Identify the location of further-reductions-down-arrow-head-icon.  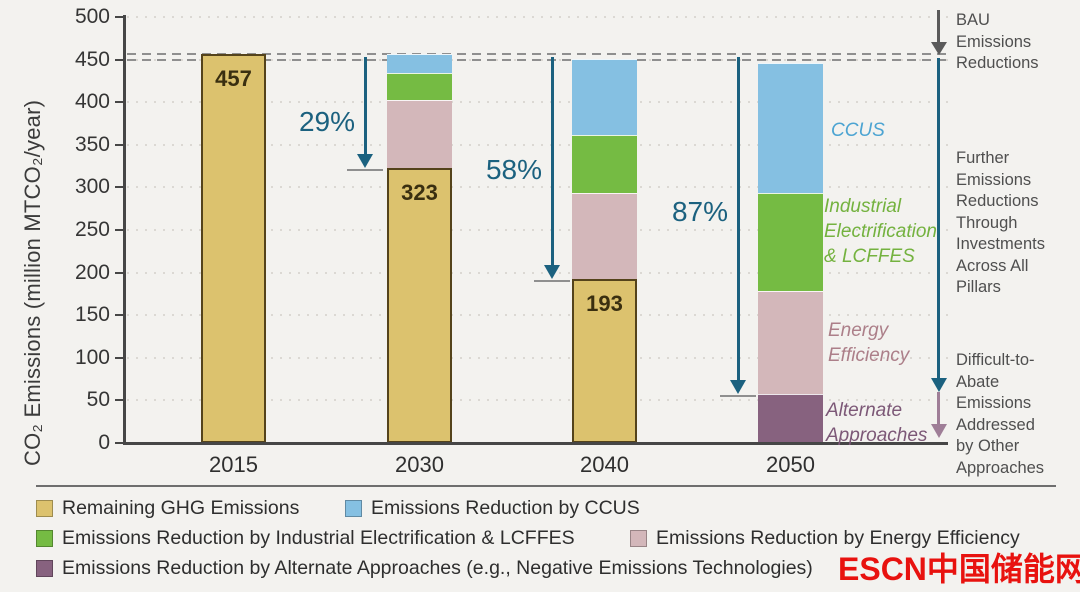
(939, 385).